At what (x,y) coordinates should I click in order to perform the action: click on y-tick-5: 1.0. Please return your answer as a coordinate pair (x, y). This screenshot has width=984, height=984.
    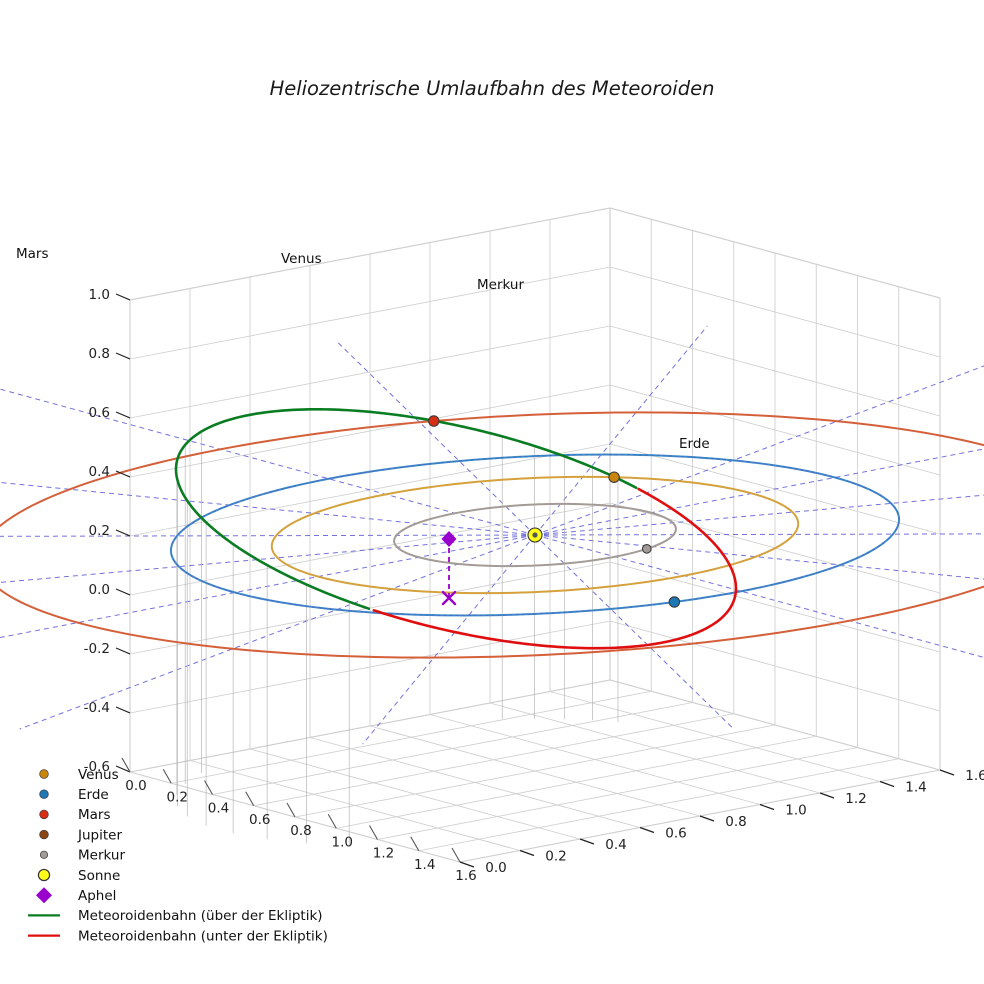
    Looking at the image, I should click on (795, 811).